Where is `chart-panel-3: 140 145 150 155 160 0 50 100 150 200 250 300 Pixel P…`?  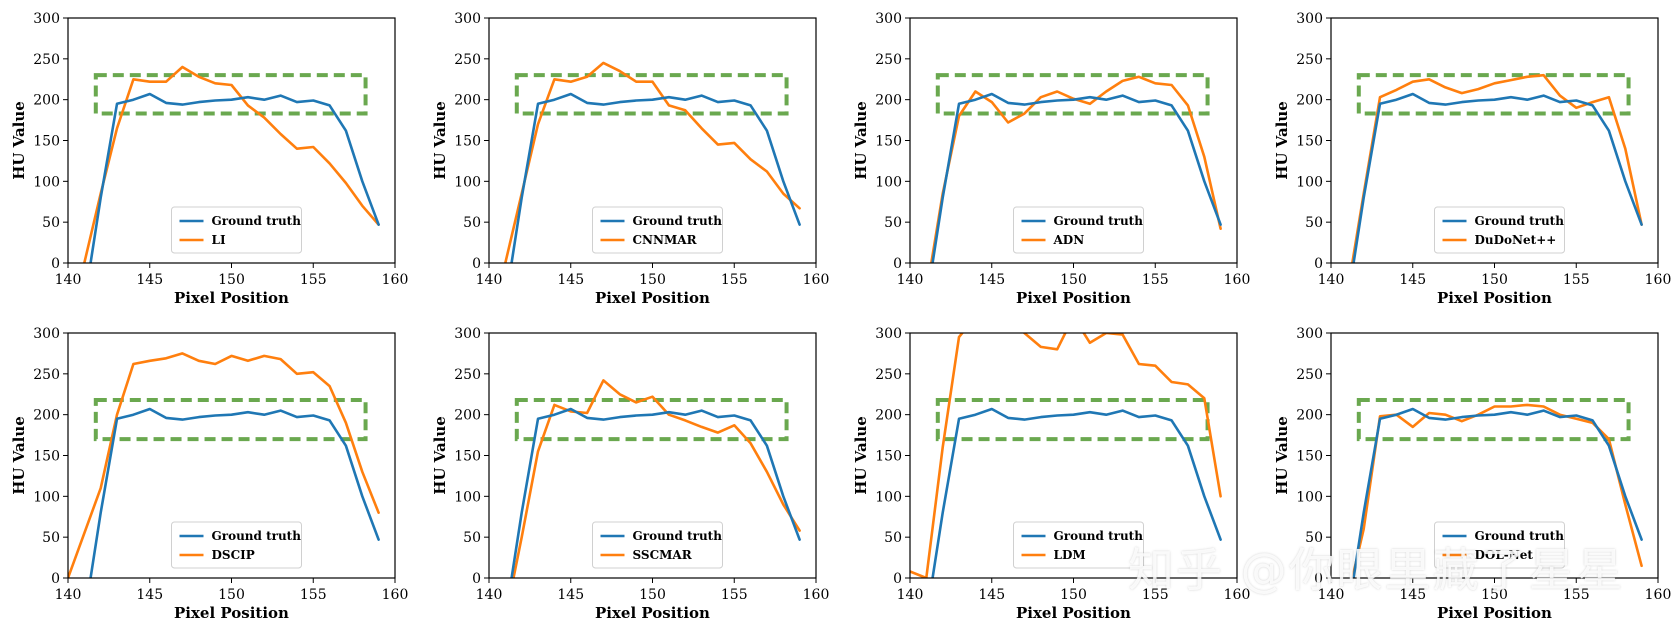 chart-panel-3: 140 145 150 155 160 0 50 100 150 200 250 300 Pixel P… is located at coordinates (1051, 159).